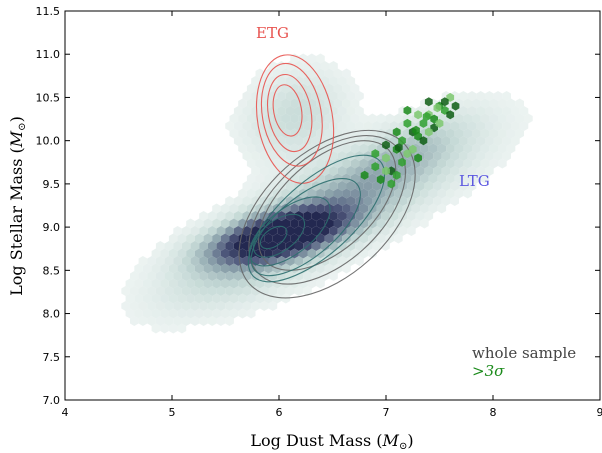  What do you see at coordinates (290, 113) in the screenshot?
I see `contour-etg` at bounding box center [290, 113].